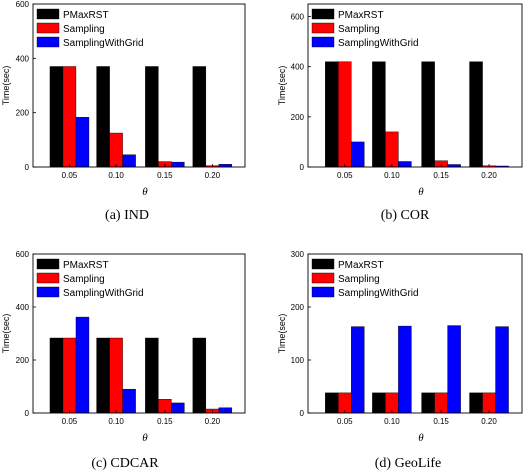  What do you see at coordinates (125, 463) in the screenshot?
I see `panel-caption: (c) CDCAR` at bounding box center [125, 463].